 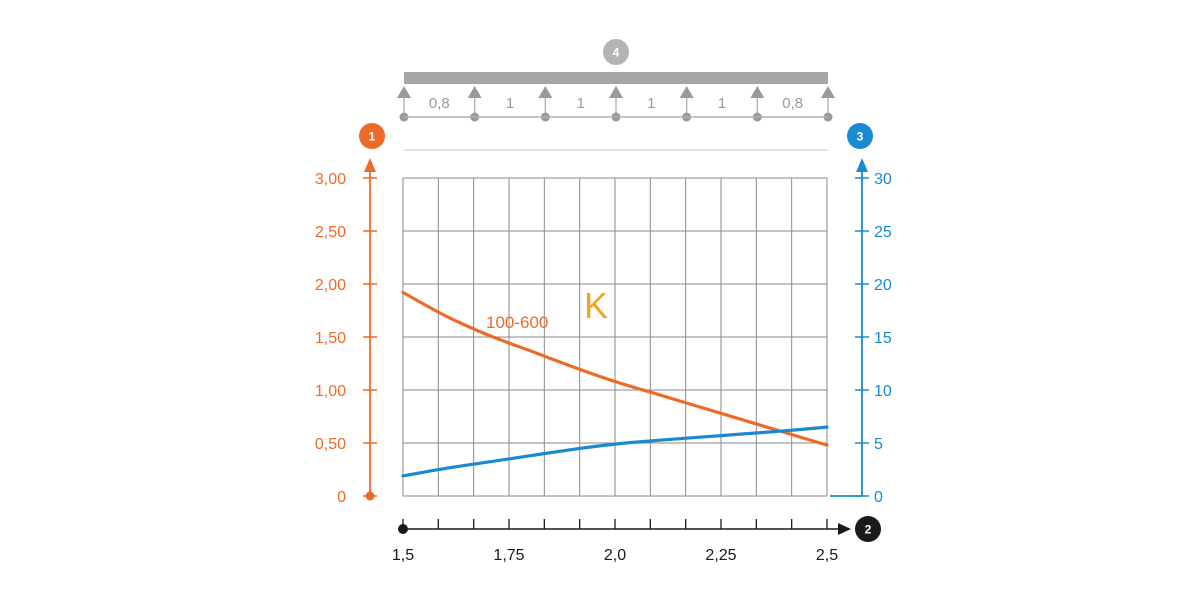 I want to click on right-axis-tick-label: 30, so click(x=883, y=179).